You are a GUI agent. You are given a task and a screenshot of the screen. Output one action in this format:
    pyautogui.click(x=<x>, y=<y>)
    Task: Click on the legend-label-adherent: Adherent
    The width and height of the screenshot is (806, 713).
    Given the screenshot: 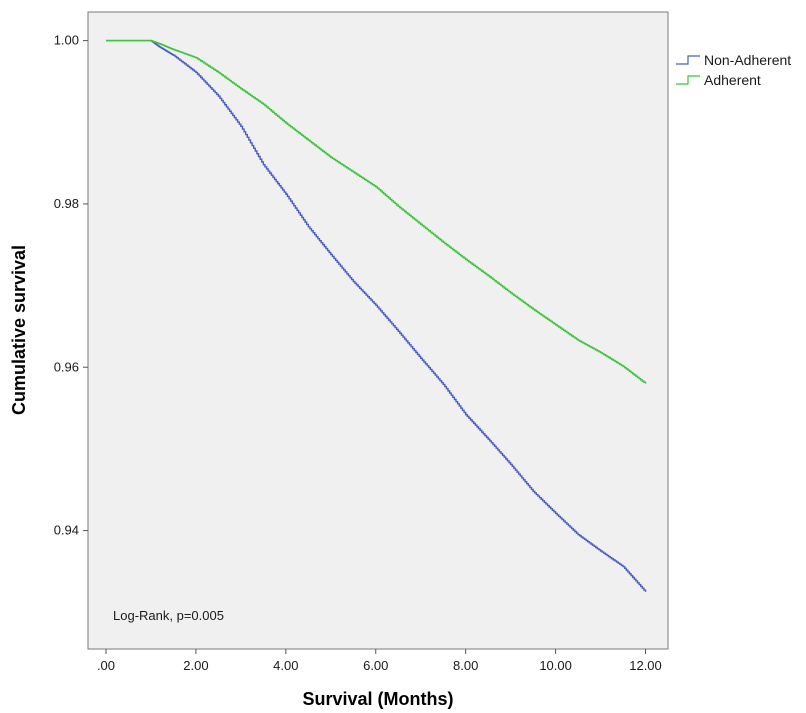 What is the action you would take?
    pyautogui.click(x=732, y=80)
    